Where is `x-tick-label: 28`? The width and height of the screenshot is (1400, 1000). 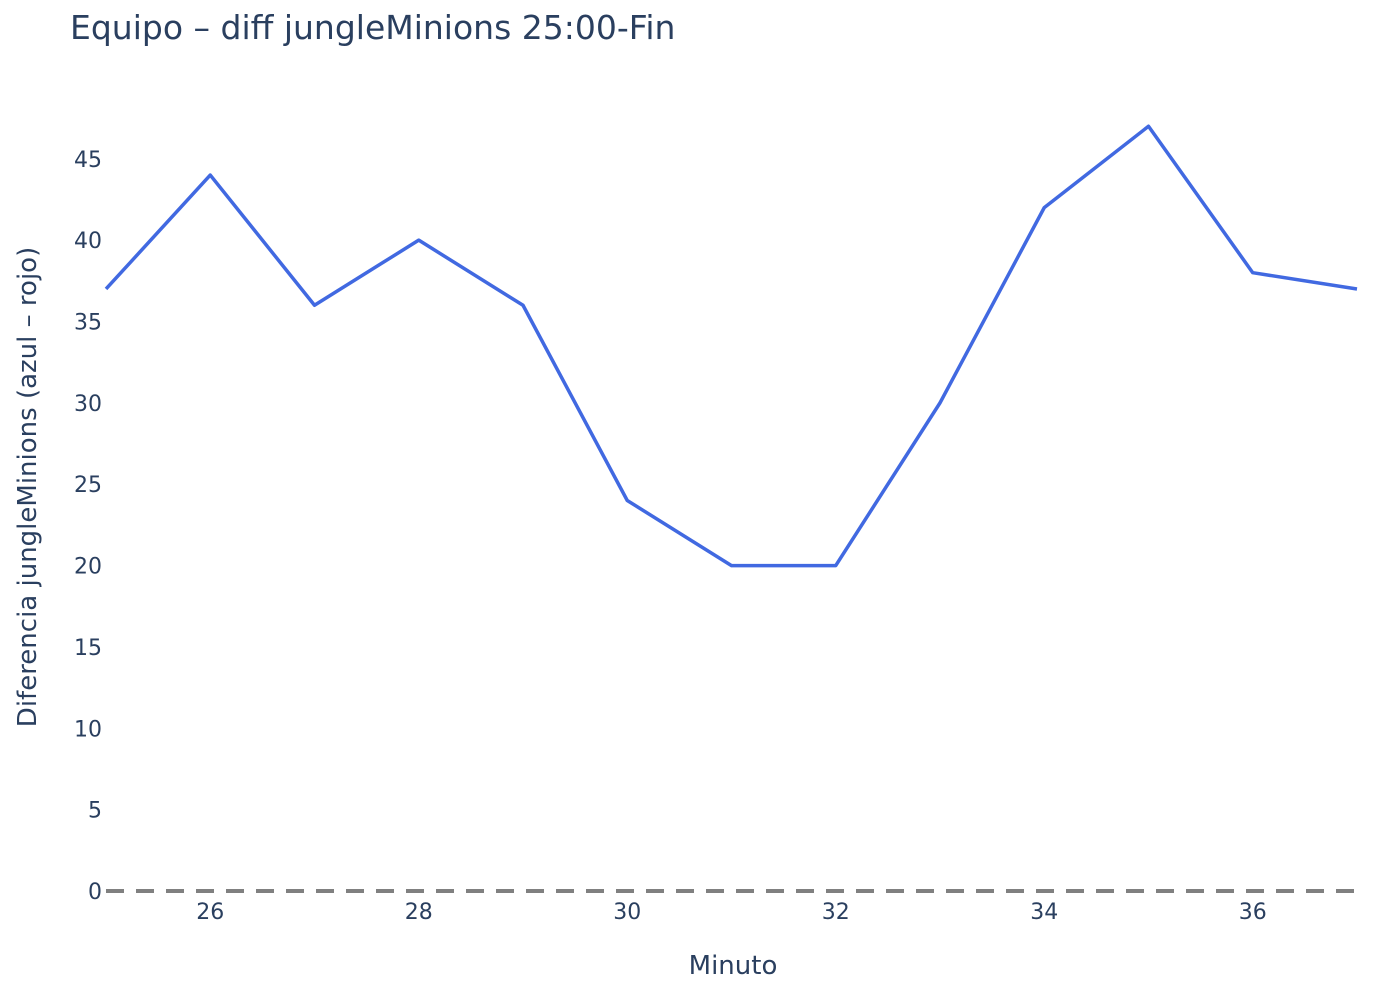
x-tick-label: 28 is located at coordinates (419, 912).